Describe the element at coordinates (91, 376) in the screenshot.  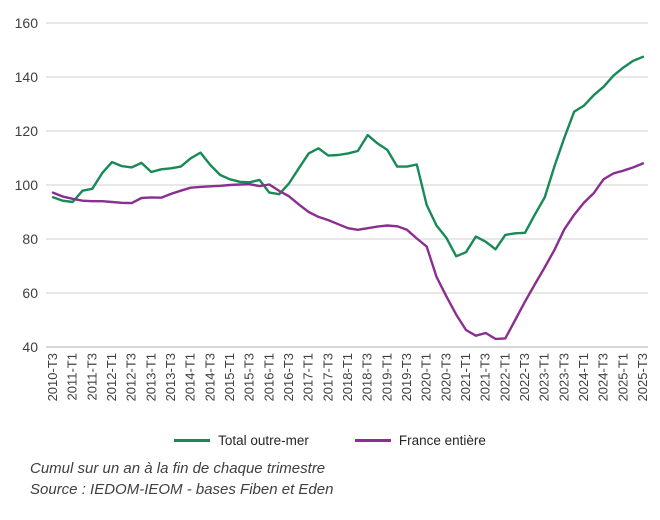
I see `svg-text: 2011-T3` at that location.